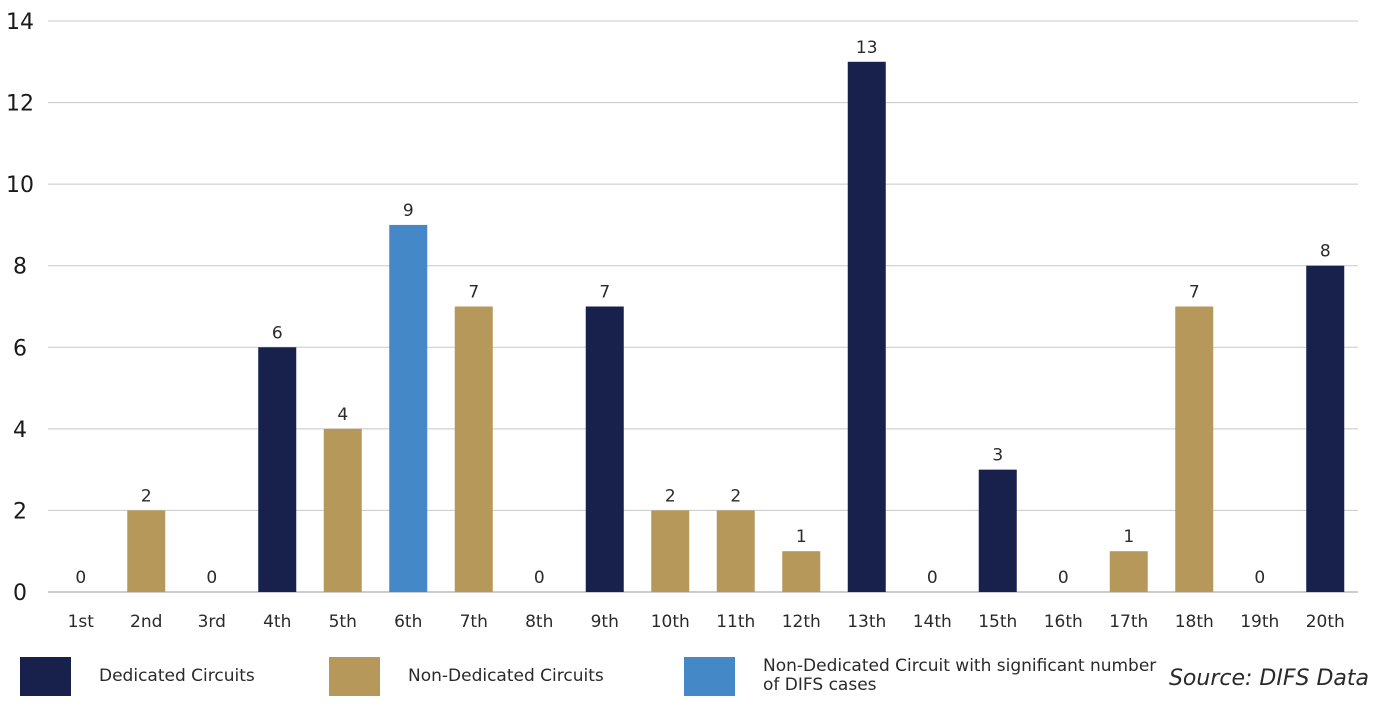 This screenshot has height=707, width=1391. What do you see at coordinates (45, 676) in the screenshot?
I see `legend-swatch-dedicated` at bounding box center [45, 676].